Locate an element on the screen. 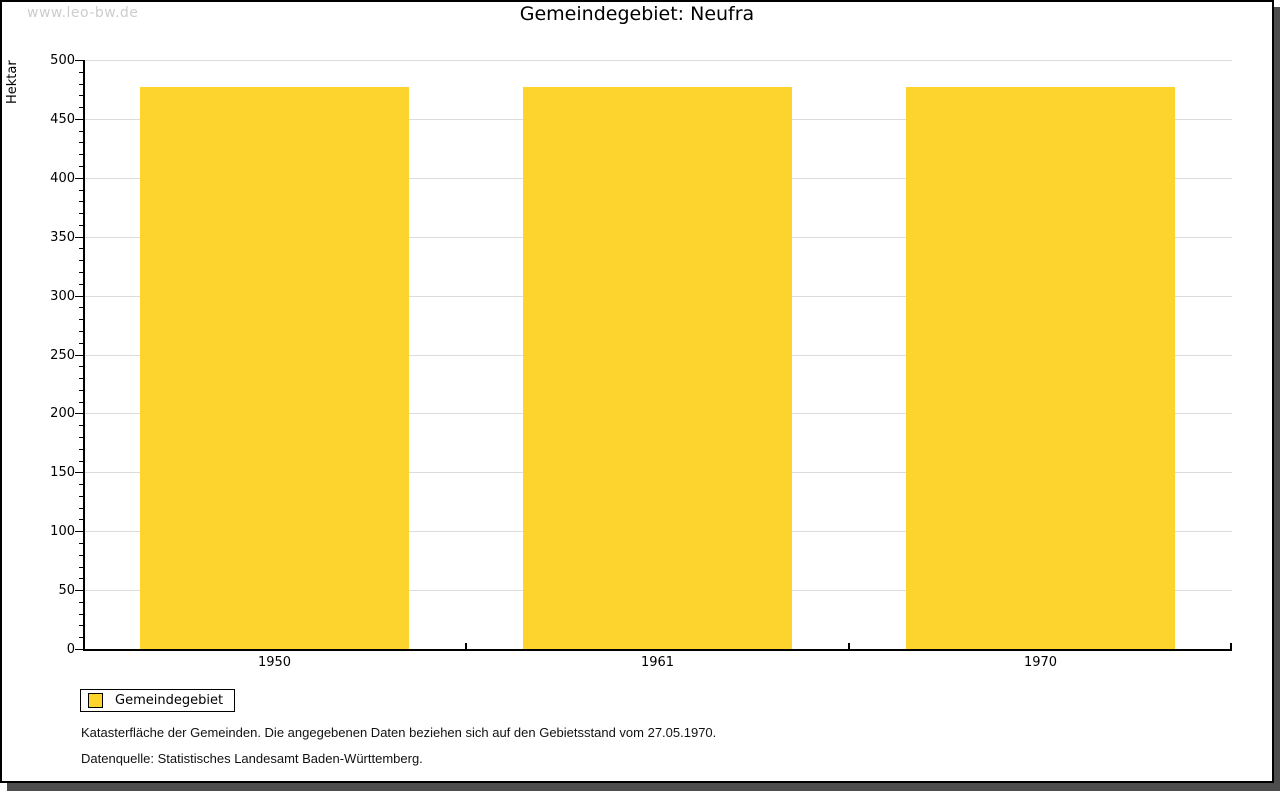 This screenshot has height=791, width=1280. bar-1950 is located at coordinates (274, 368).